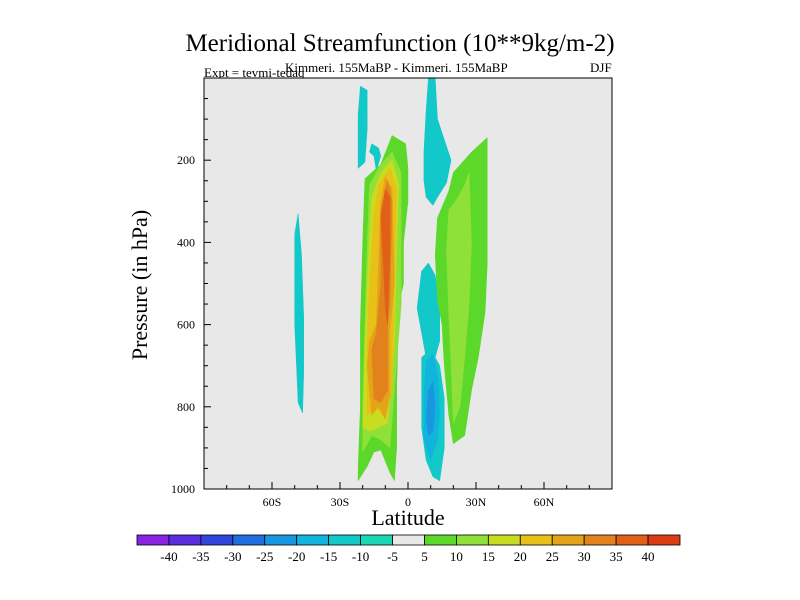 The width and height of the screenshot is (800, 600). What do you see at coordinates (584, 556) in the screenshot?
I see `colorbar-label: 30` at bounding box center [584, 556].